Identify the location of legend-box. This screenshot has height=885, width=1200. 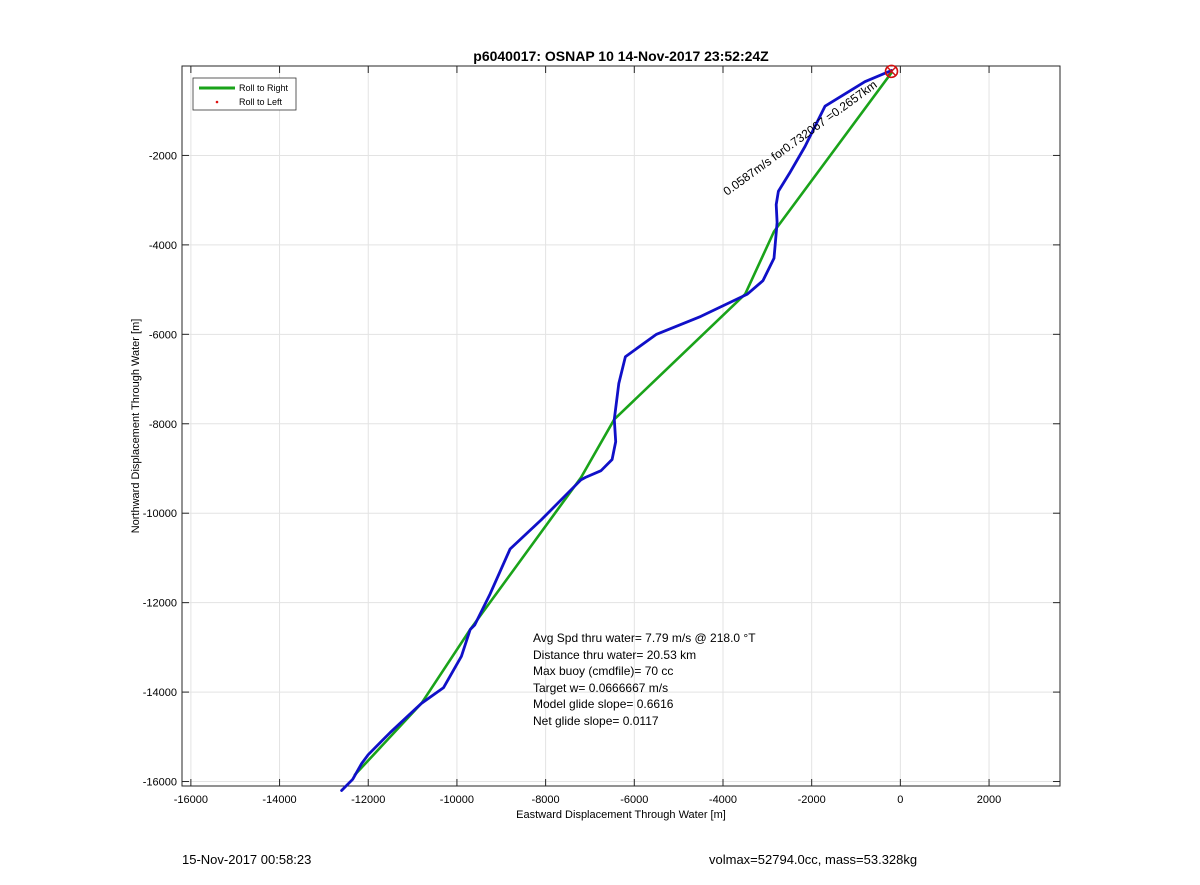
(244, 94).